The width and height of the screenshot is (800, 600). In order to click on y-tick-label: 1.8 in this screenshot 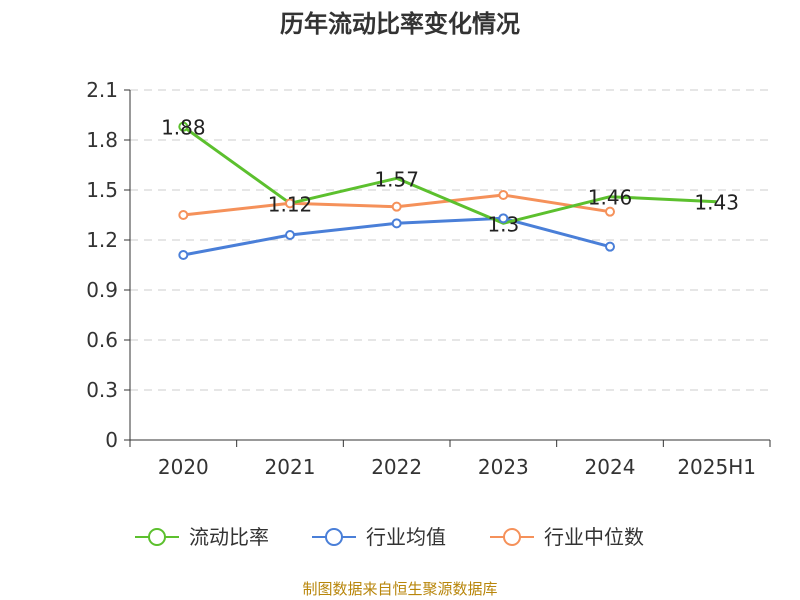, I will do `click(102, 140)`.